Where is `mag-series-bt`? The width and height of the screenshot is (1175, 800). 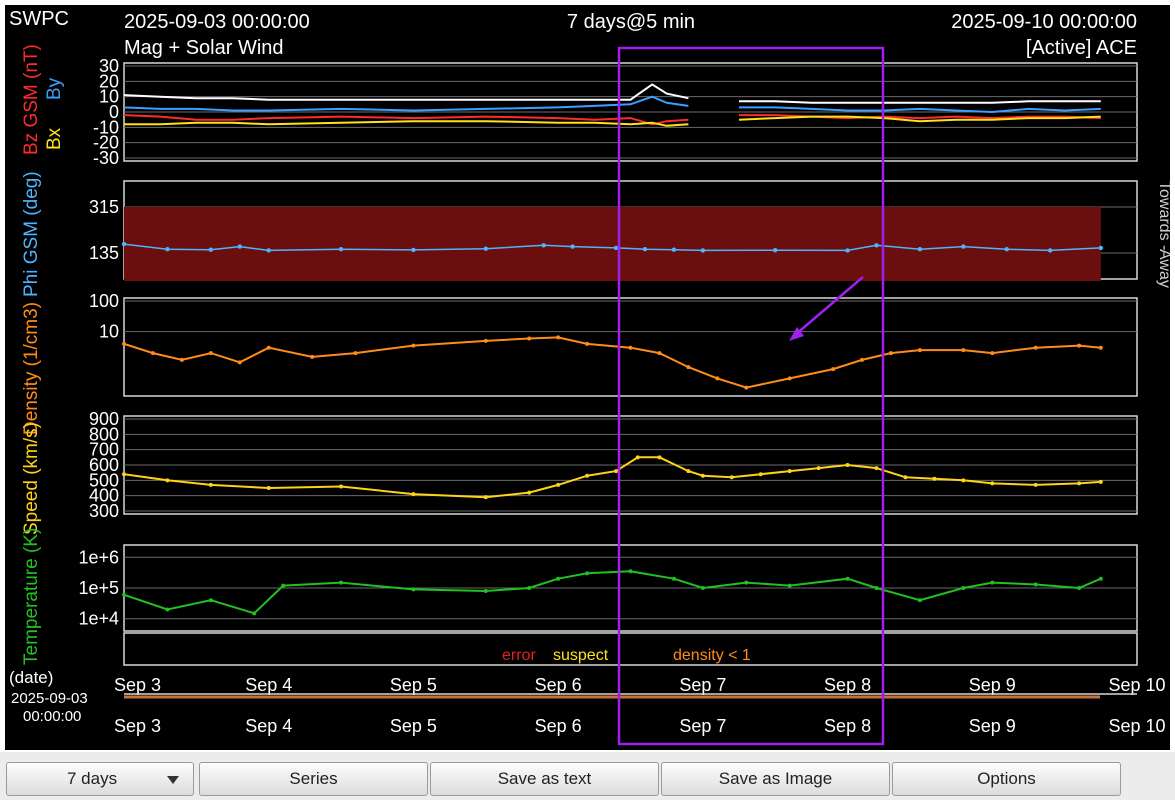 mag-series-bt is located at coordinates (612, 93).